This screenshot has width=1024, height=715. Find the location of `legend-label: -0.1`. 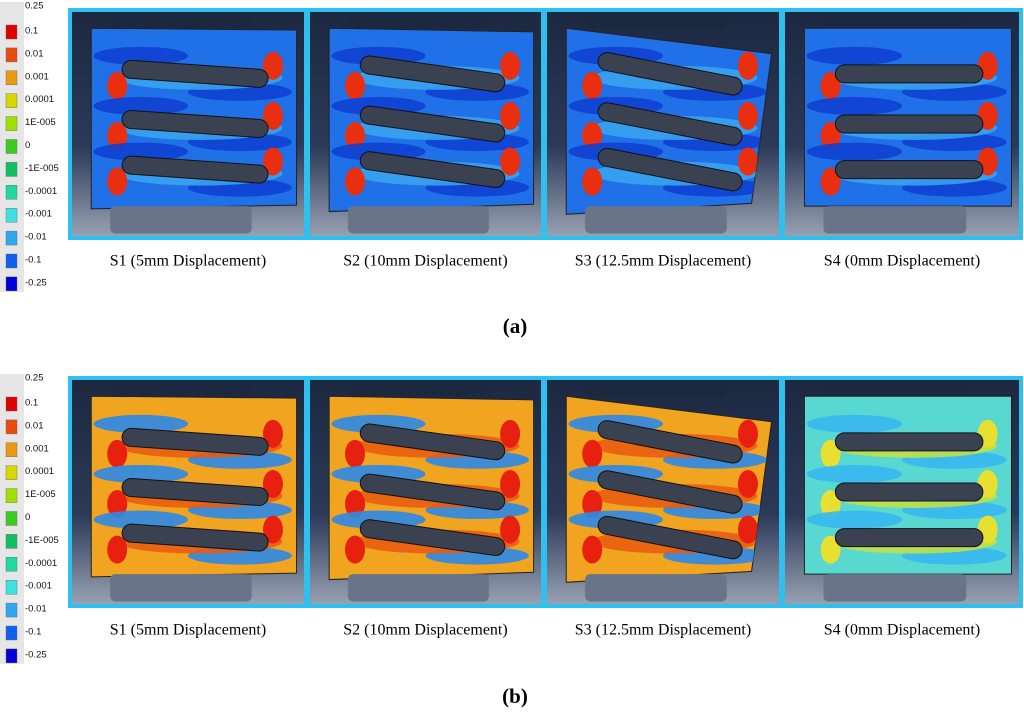

legend-label: -0.1 is located at coordinates (33, 632).